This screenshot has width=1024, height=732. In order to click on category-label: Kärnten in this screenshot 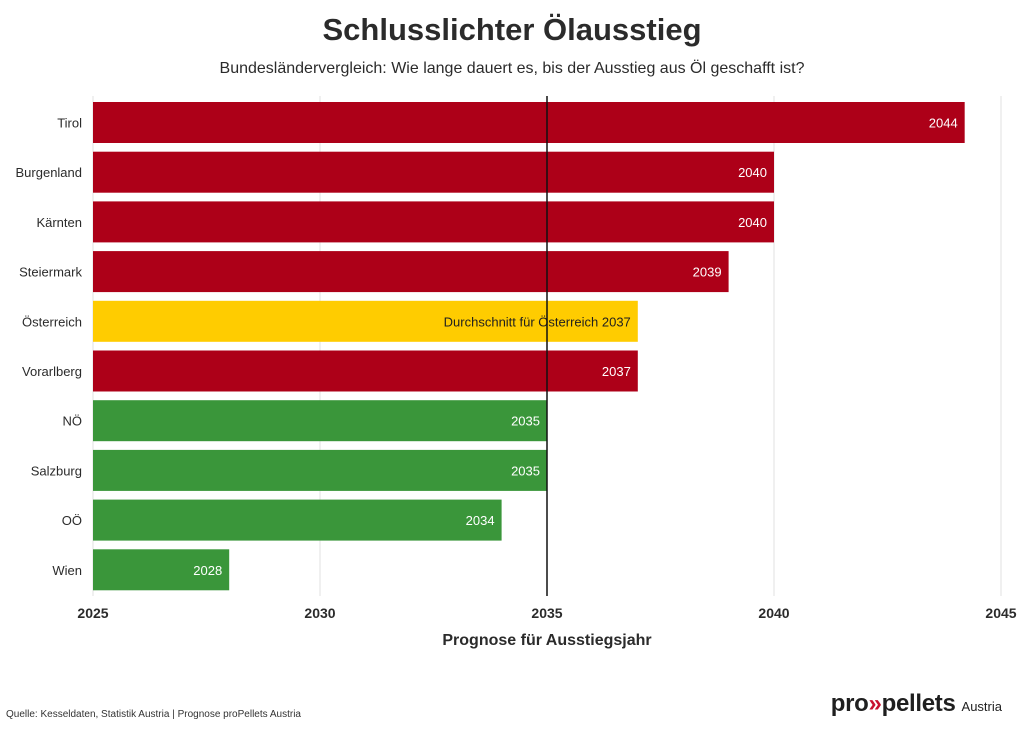, I will do `click(59, 222)`.